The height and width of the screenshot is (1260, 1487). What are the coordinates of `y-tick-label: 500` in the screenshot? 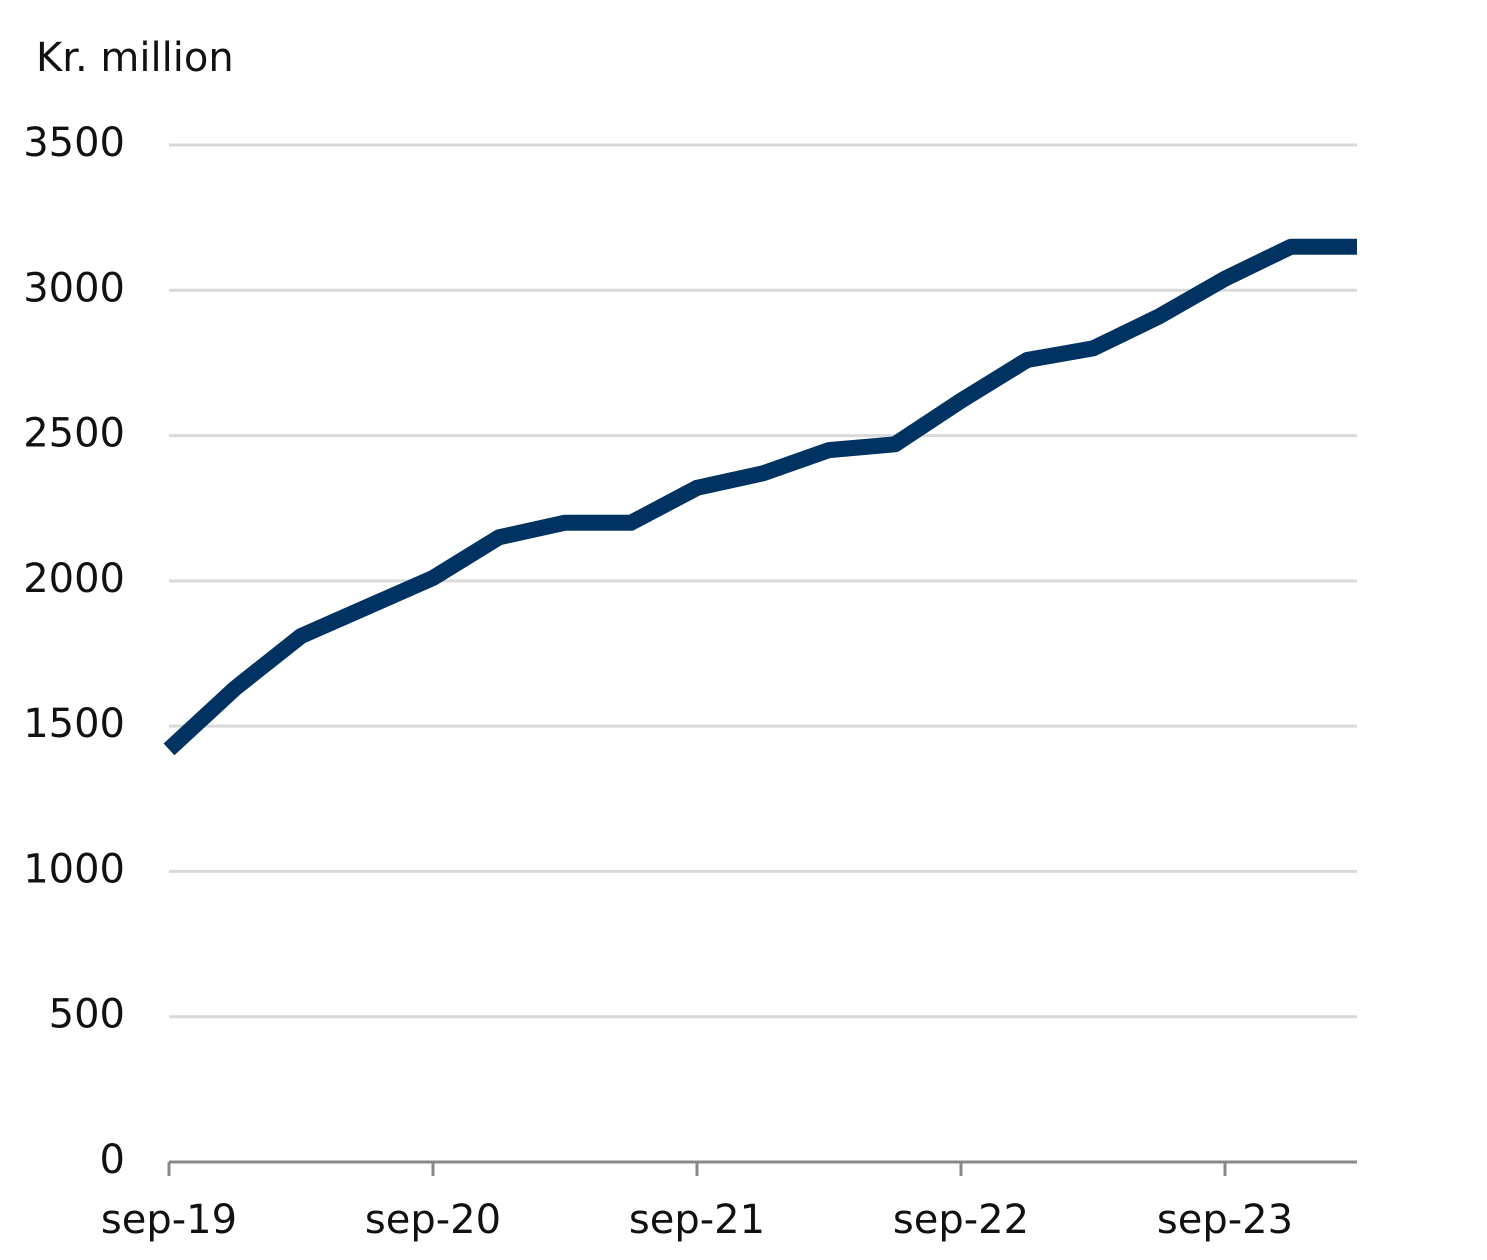 It's located at (87, 1015).